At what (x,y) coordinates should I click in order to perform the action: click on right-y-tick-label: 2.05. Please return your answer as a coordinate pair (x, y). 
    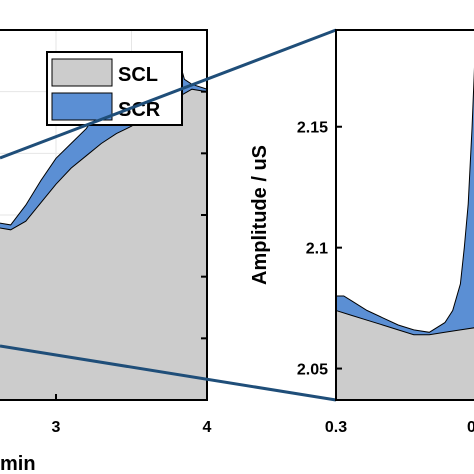
    Looking at the image, I should click on (312, 370).